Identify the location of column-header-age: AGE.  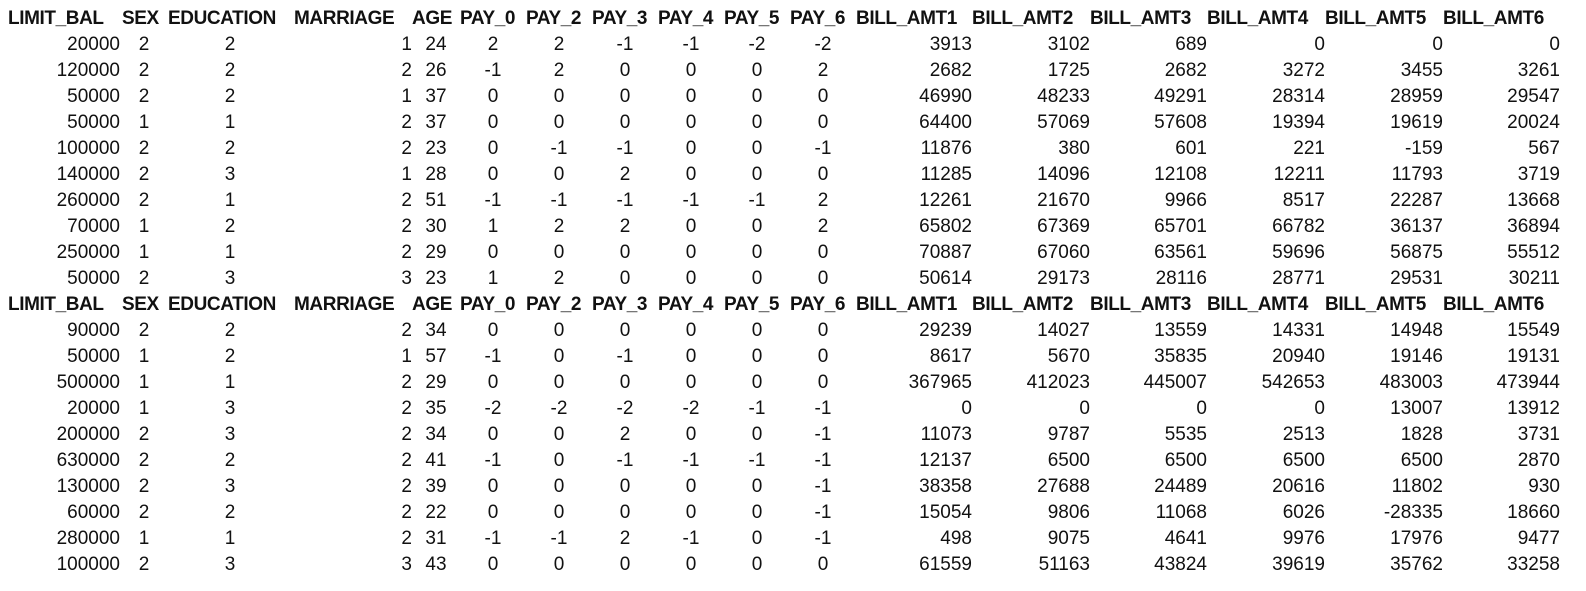
(432, 304).